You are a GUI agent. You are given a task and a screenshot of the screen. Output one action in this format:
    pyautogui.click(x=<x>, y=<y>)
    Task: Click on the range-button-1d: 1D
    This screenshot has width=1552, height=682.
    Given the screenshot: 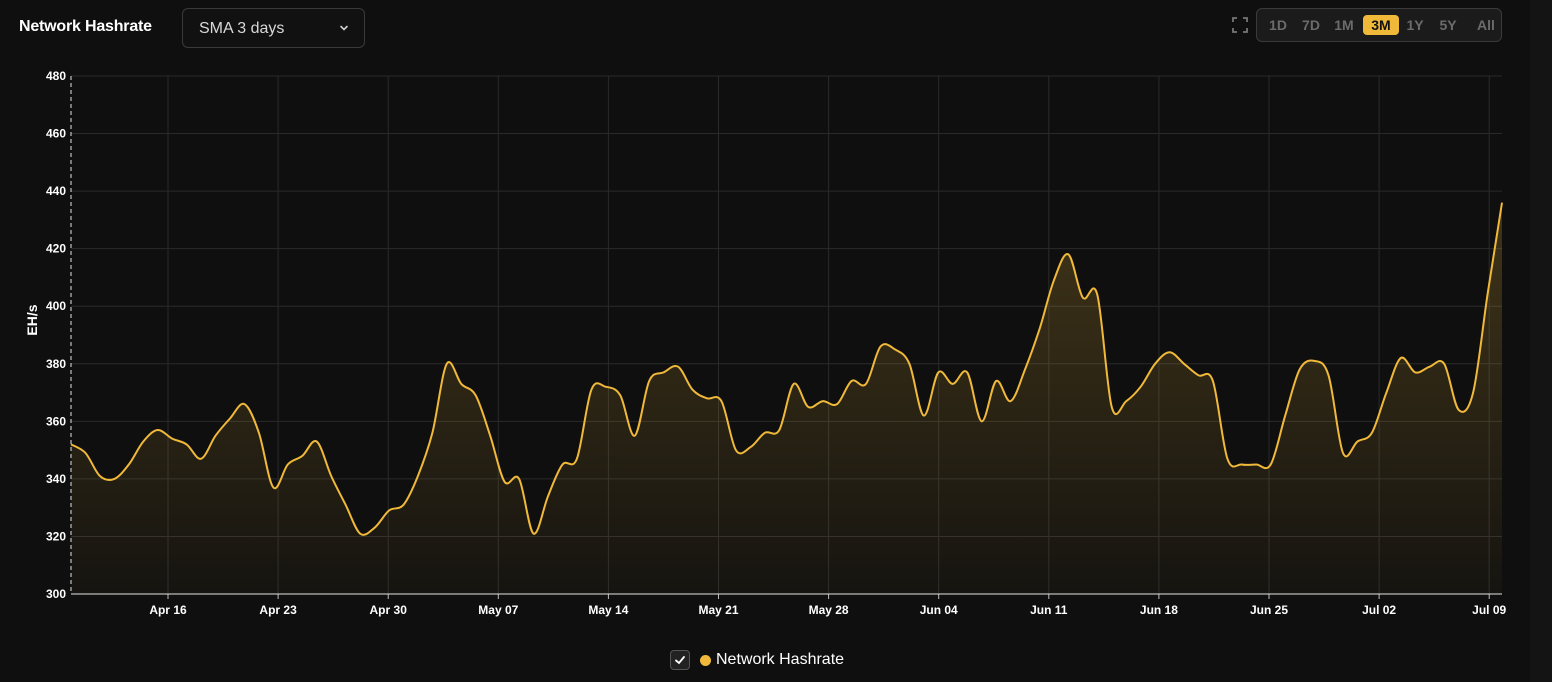 What is the action you would take?
    pyautogui.click(x=1278, y=25)
    